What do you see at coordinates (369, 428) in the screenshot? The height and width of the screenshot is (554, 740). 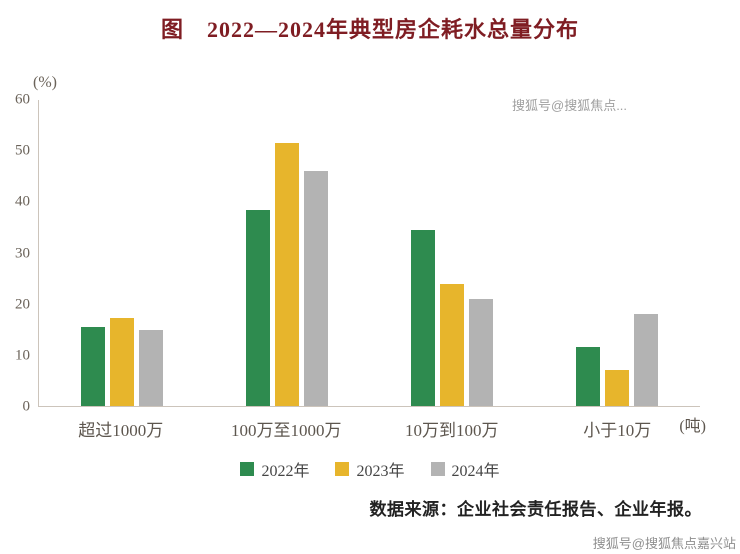 I see `x-axis: 超过1000万 100万至1000万 10万到100万 小于10万` at bounding box center [369, 428].